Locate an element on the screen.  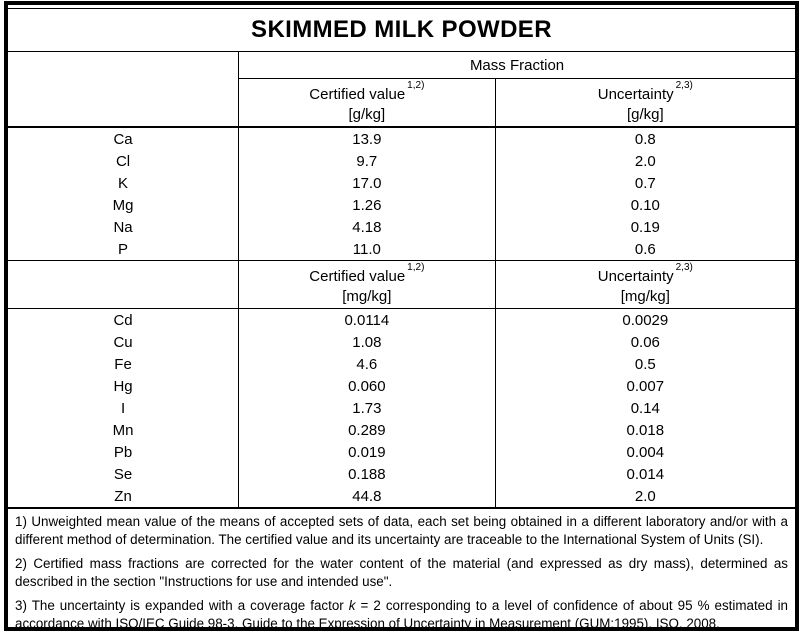
certified-value-unit-gkg: [g/kg] is located at coordinates (367, 114).